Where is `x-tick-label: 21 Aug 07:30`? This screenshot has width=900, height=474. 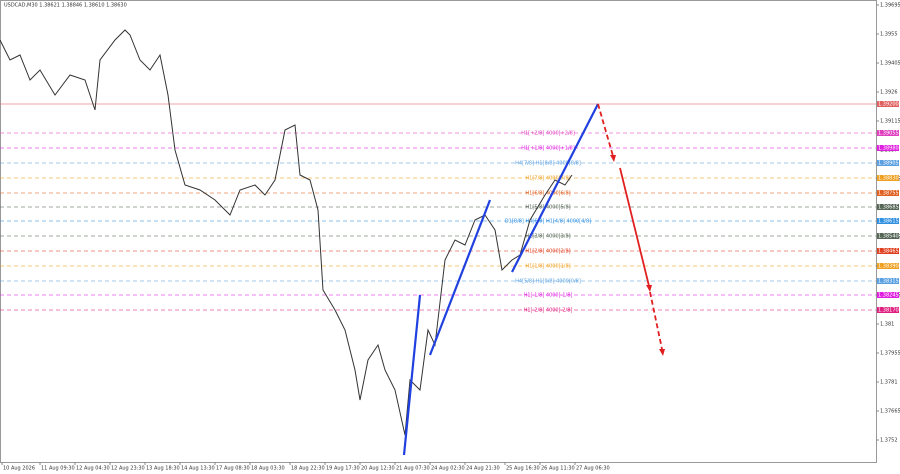 x-tick-label: 21 Aug 07:30 is located at coordinates (413, 469).